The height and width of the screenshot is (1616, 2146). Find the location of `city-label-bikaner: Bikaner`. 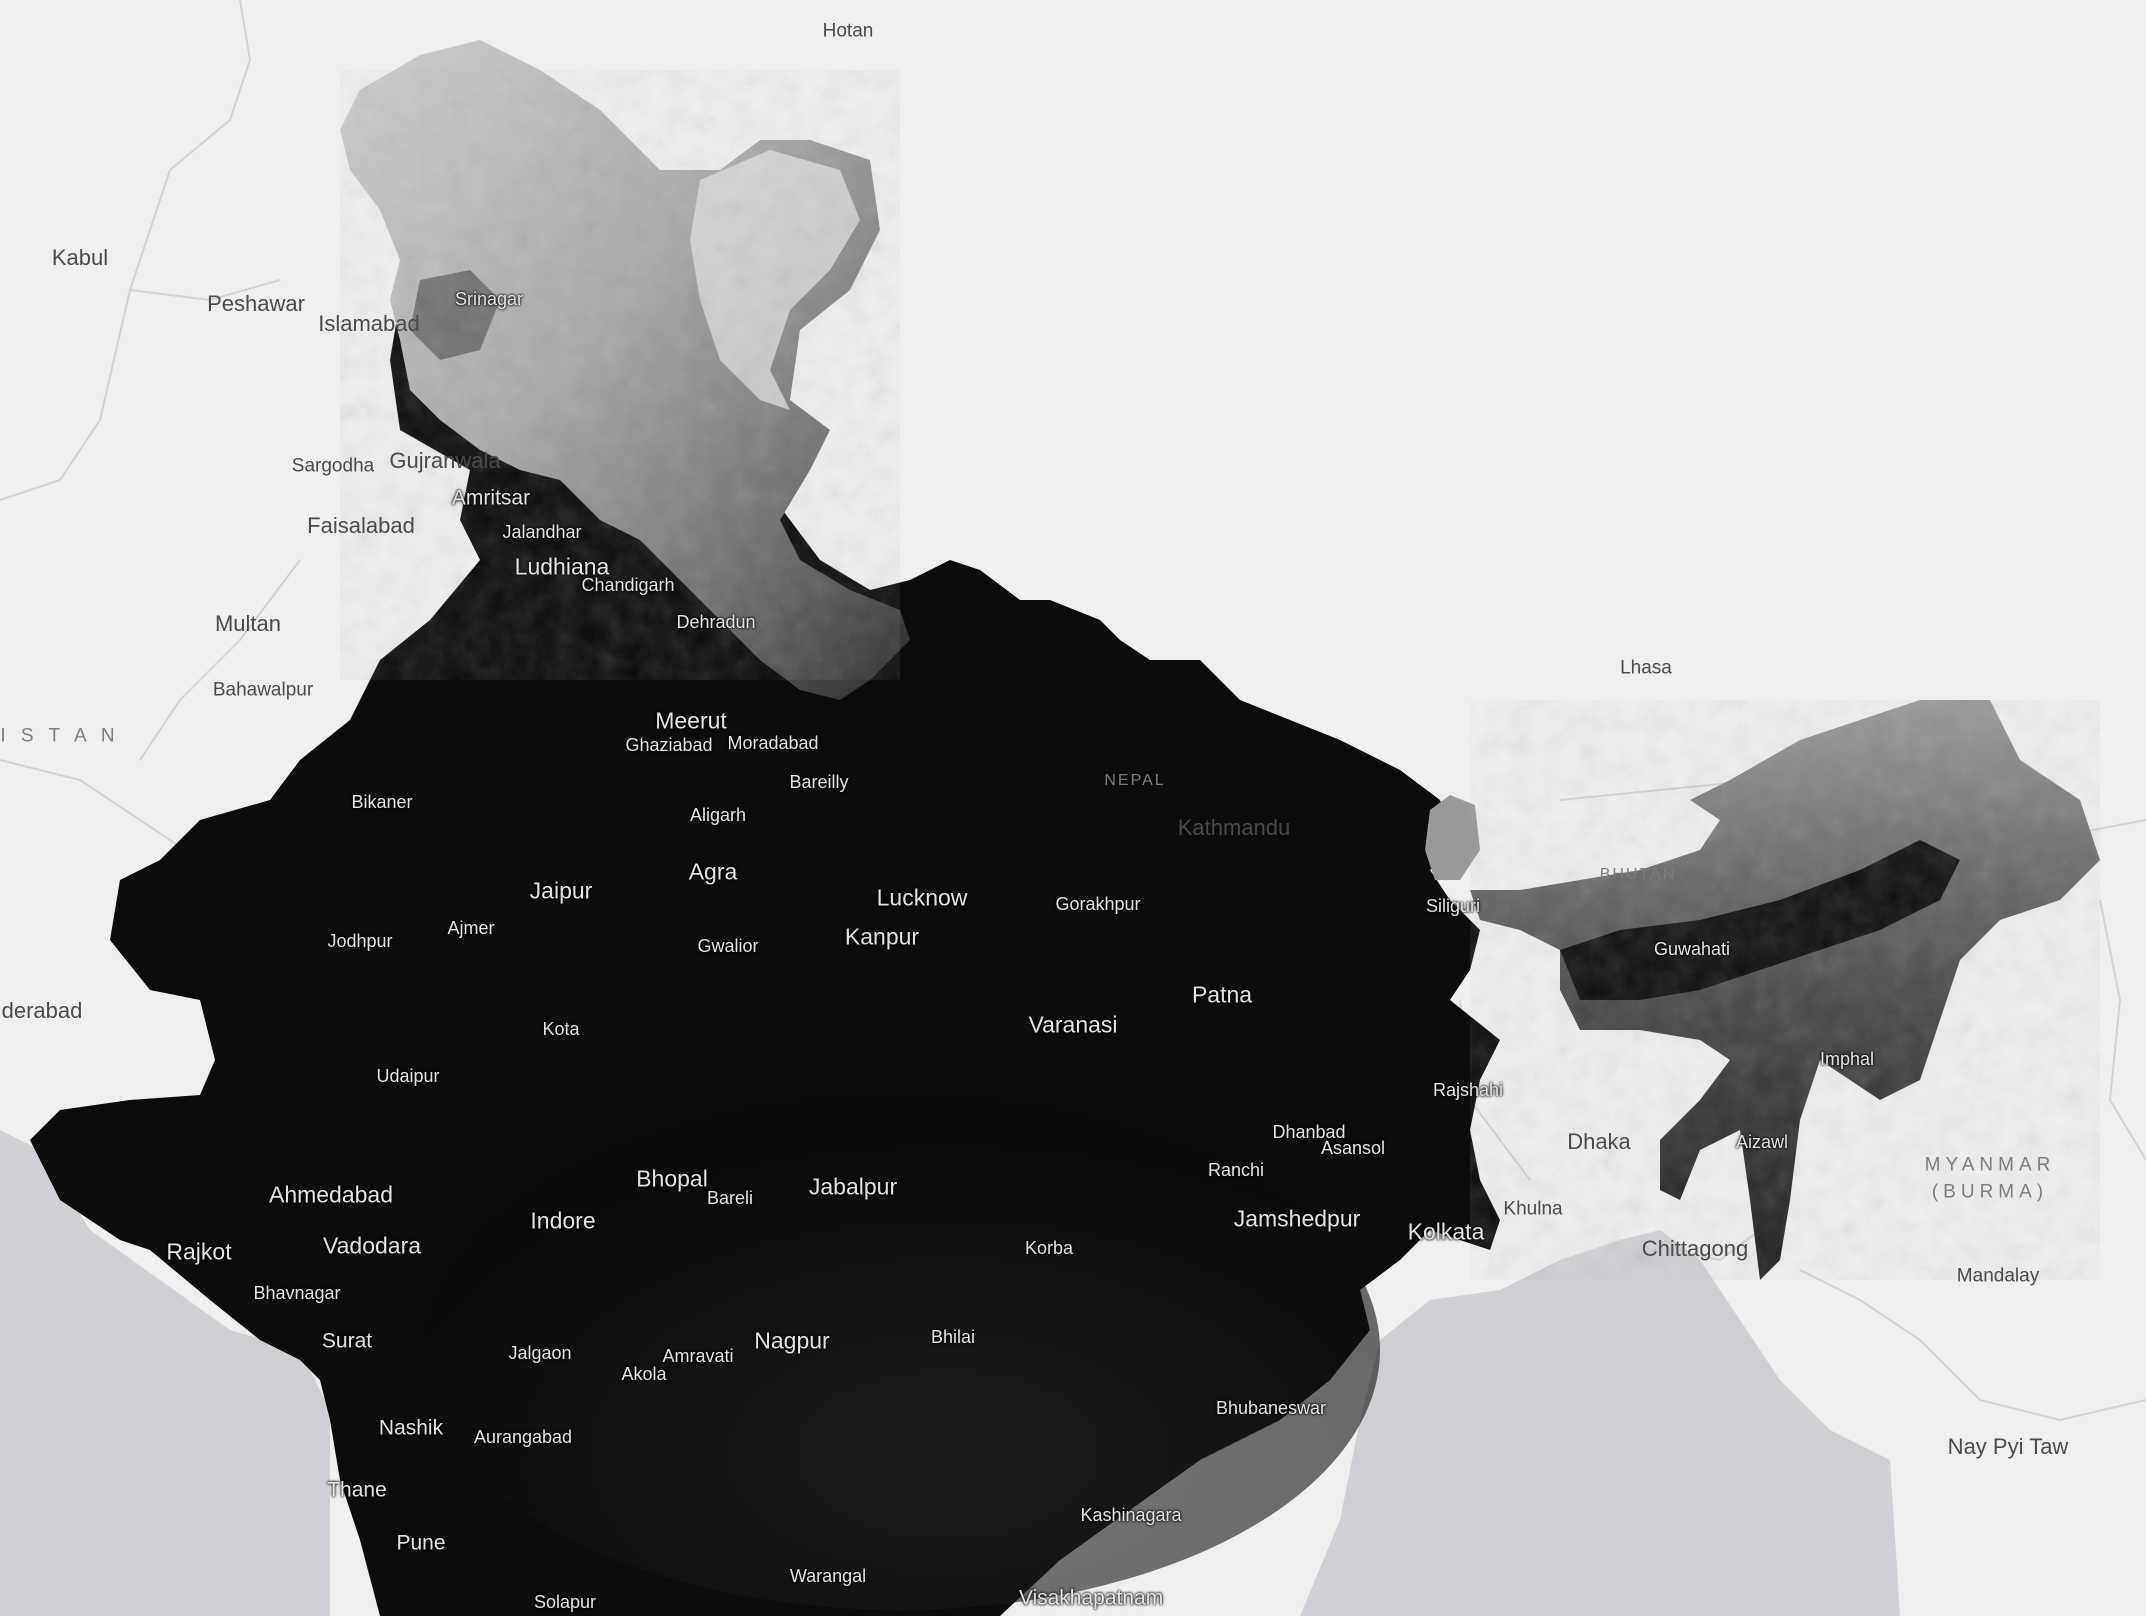

city-label-bikaner: Bikaner is located at coordinates (382, 802).